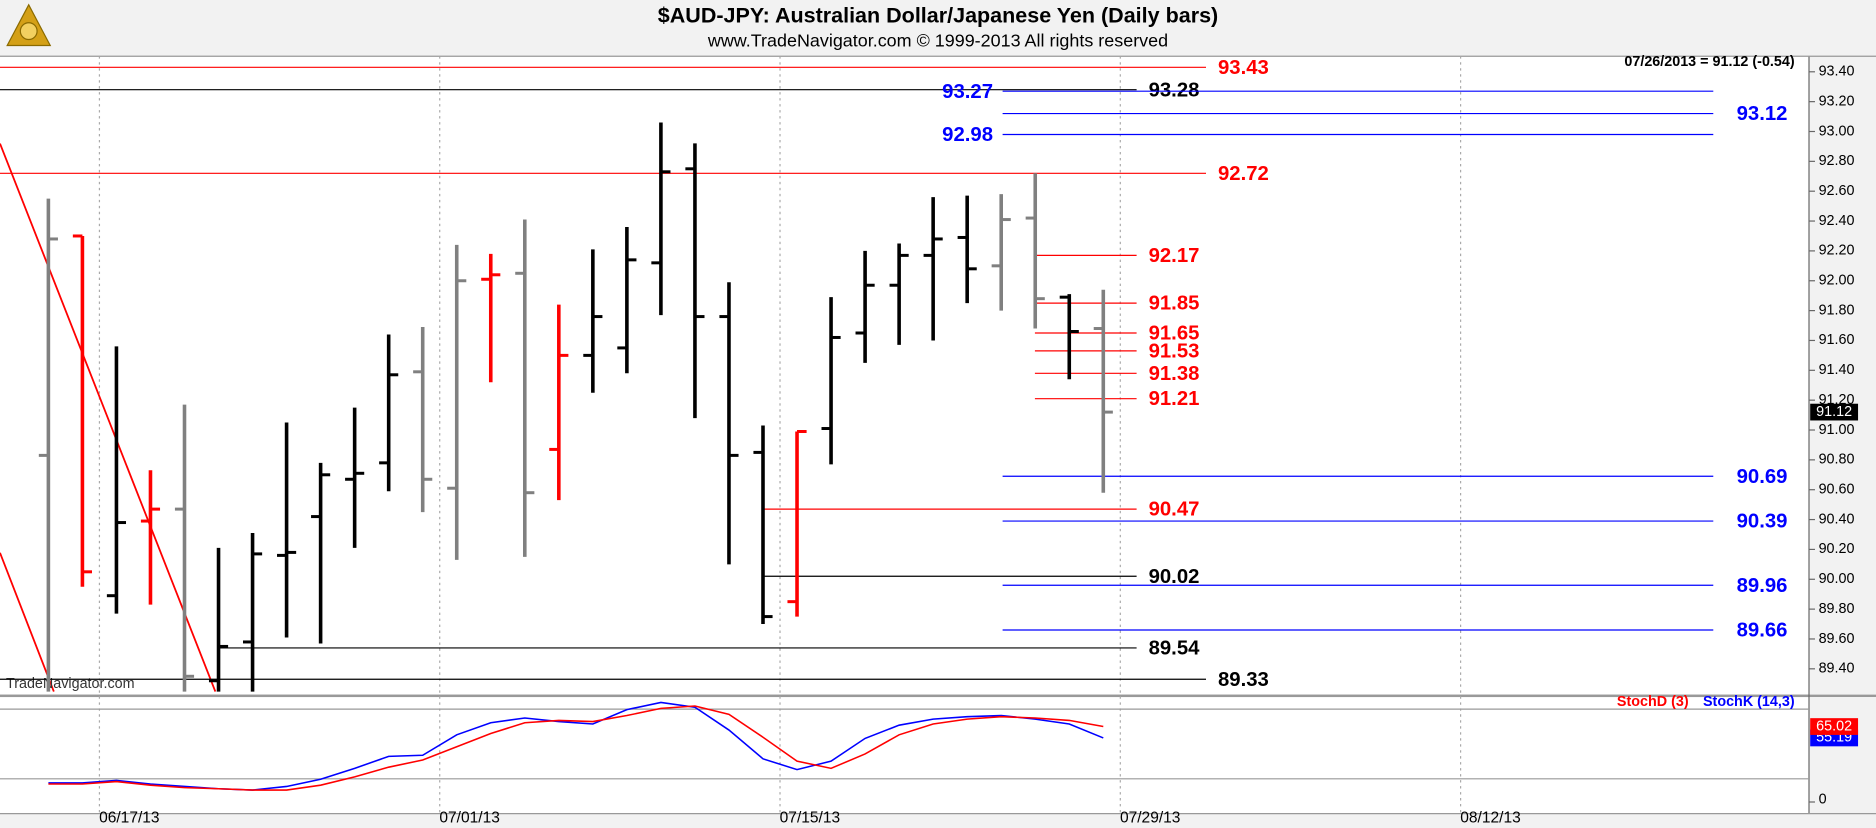 The image size is (1876, 828). What do you see at coordinates (1243, 680) in the screenshot?
I see `level-label: 89.33` at bounding box center [1243, 680].